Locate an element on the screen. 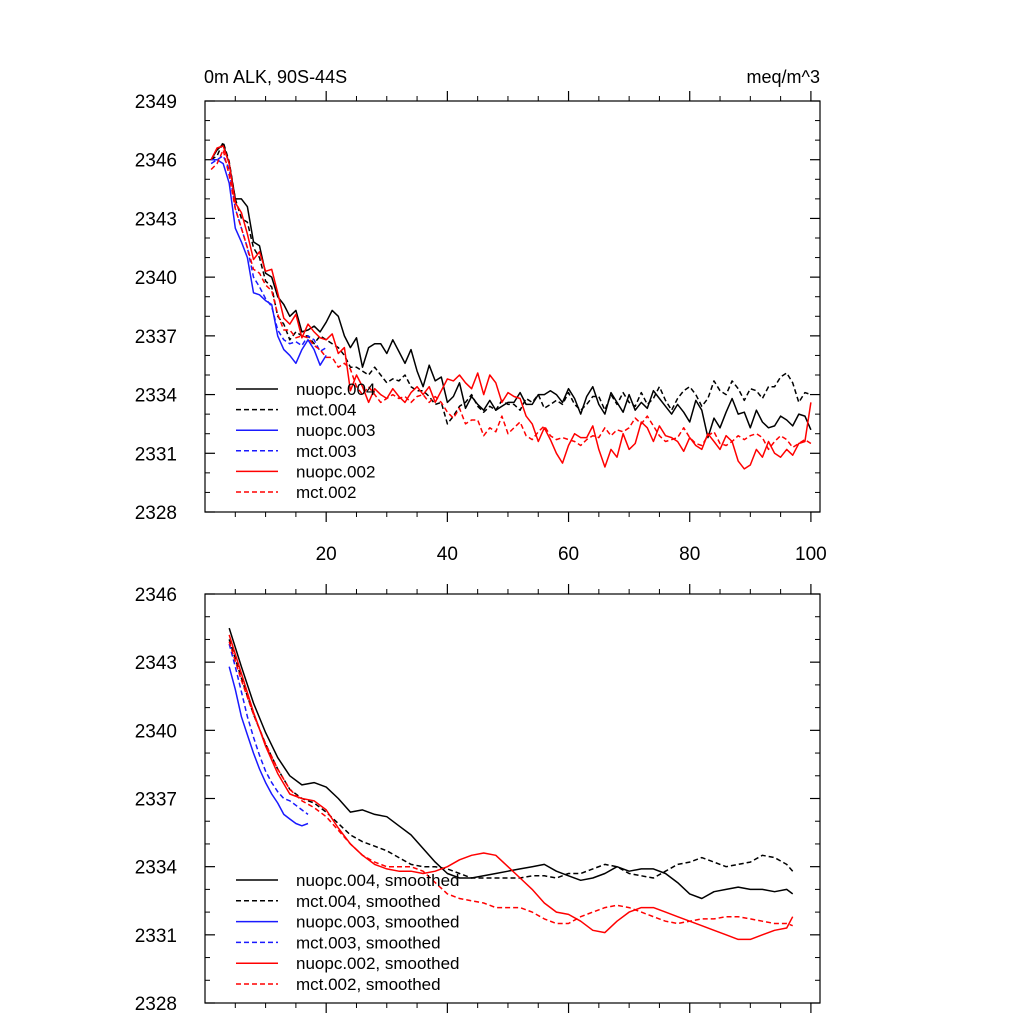 This screenshot has height=1024, width=1024. legend-label: nuopc.002, smoothed is located at coordinates (378, 963).